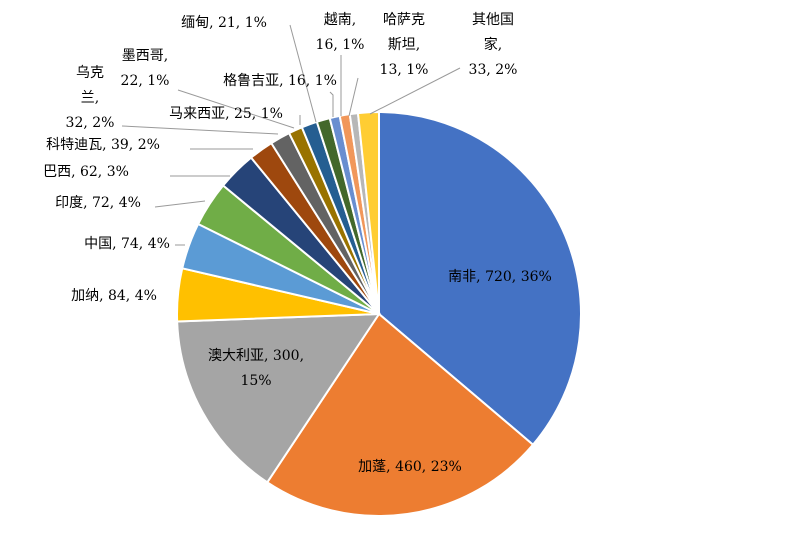 The height and width of the screenshot is (558, 796). What do you see at coordinates (256, 368) in the screenshot?
I see `data-label: 澳大利亚, 300, 15%` at bounding box center [256, 368].